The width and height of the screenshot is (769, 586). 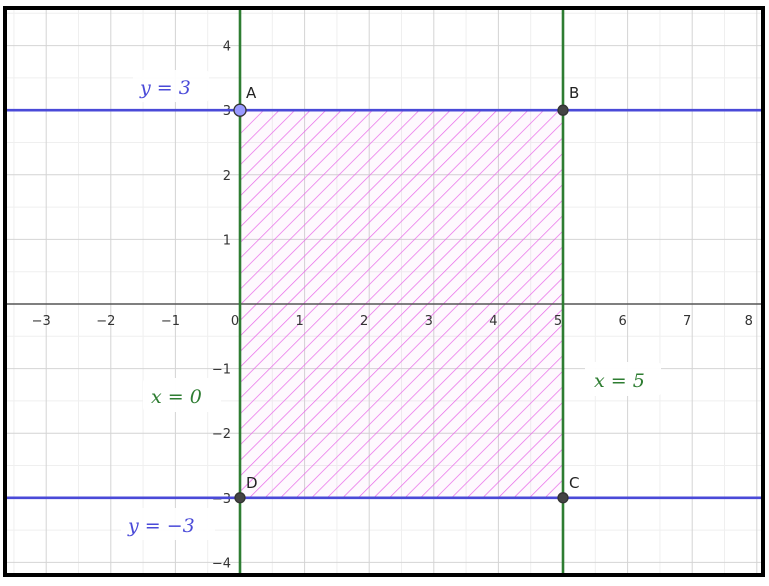 What do you see at coordinates (563, 110) in the screenshot?
I see `point-b` at bounding box center [563, 110].